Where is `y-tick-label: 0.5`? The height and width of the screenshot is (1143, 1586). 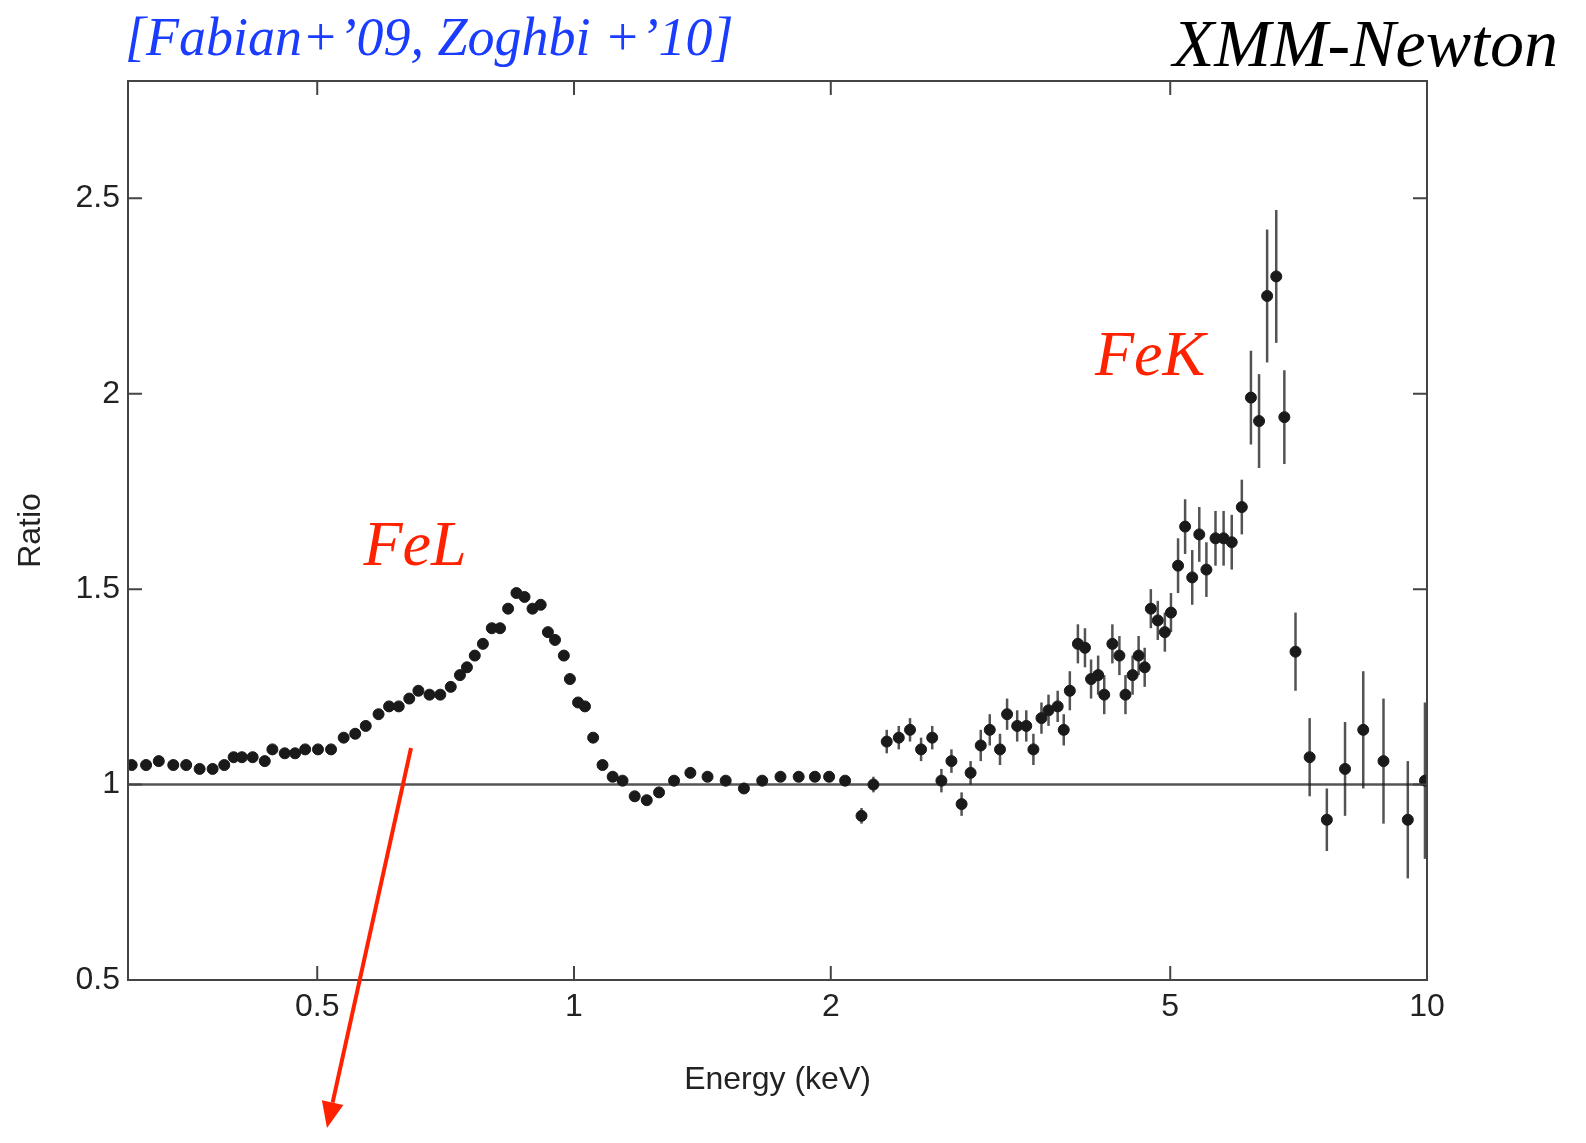 y-tick-label: 0.5 is located at coordinates (97, 977).